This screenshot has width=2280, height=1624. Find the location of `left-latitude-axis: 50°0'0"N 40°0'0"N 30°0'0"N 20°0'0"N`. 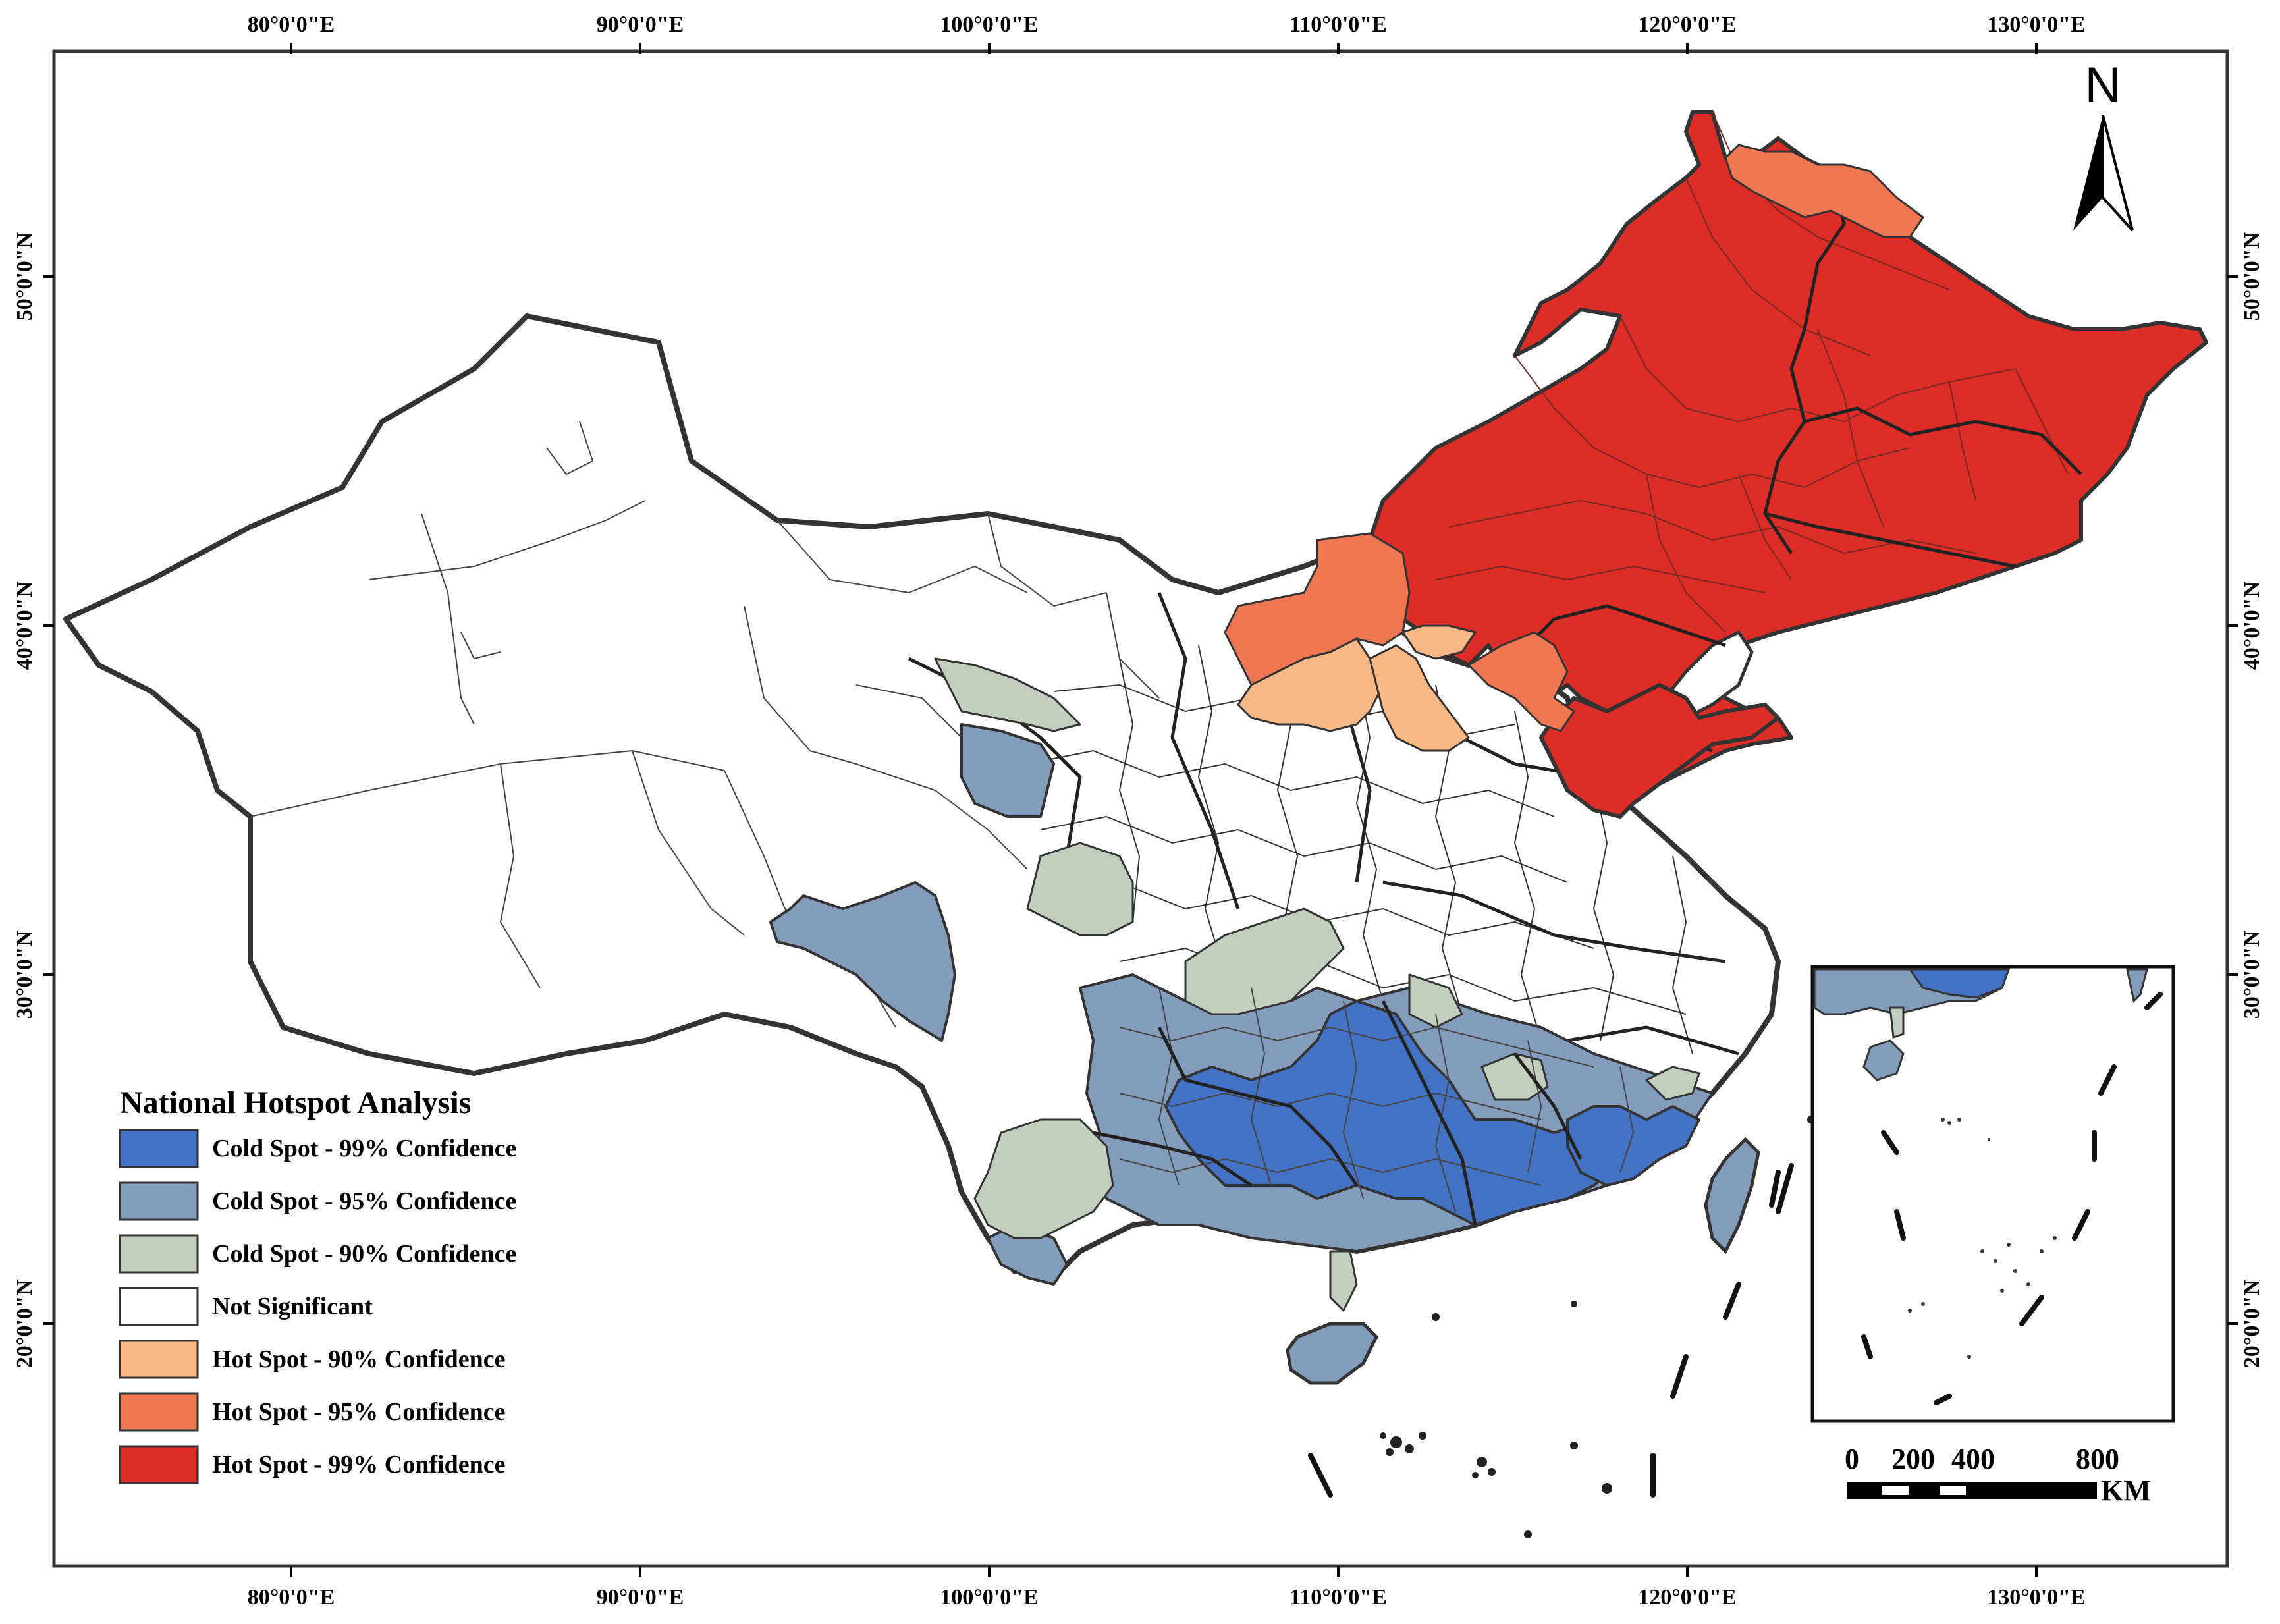

left-latitude-axis: 50°0'0"N 40°0'0"N 30°0'0"N 20°0'0"N is located at coordinates (33, 800).